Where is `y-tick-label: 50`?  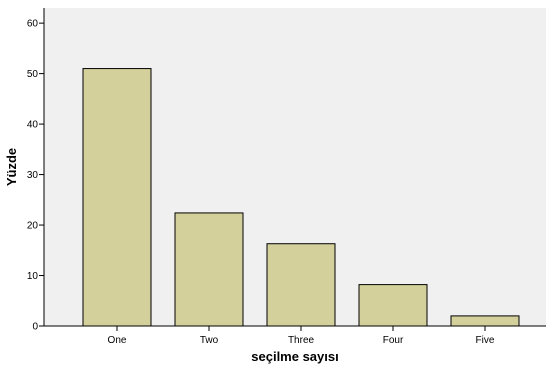 y-tick-label: 50 is located at coordinates (33, 74).